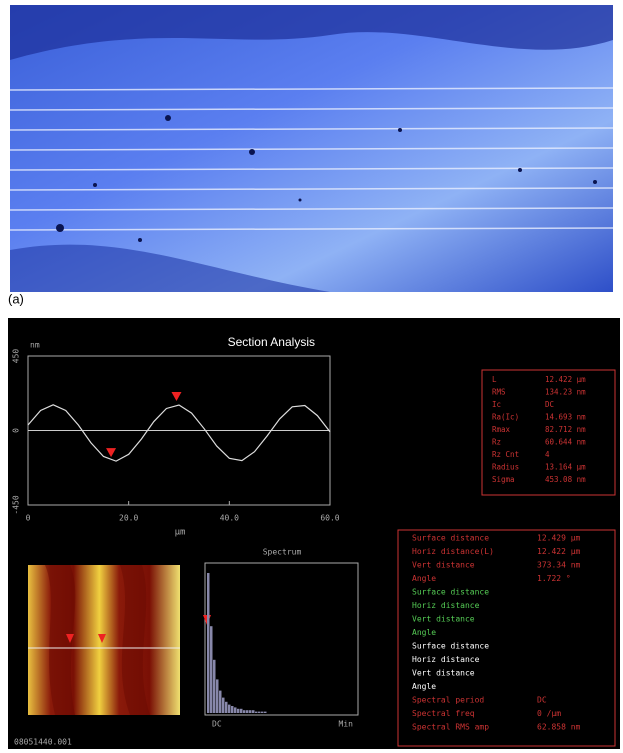 This screenshot has width=623, height=753. What do you see at coordinates (229, 518) in the screenshot?
I see `x-tick-label: 40.0` at bounding box center [229, 518].